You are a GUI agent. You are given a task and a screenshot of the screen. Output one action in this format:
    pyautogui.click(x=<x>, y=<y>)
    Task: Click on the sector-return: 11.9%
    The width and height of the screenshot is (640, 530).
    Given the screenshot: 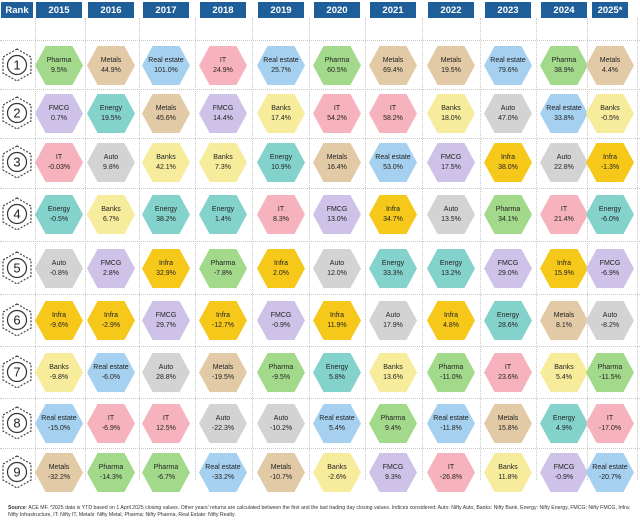 What is the action you would take?
    pyautogui.click(x=337, y=325)
    